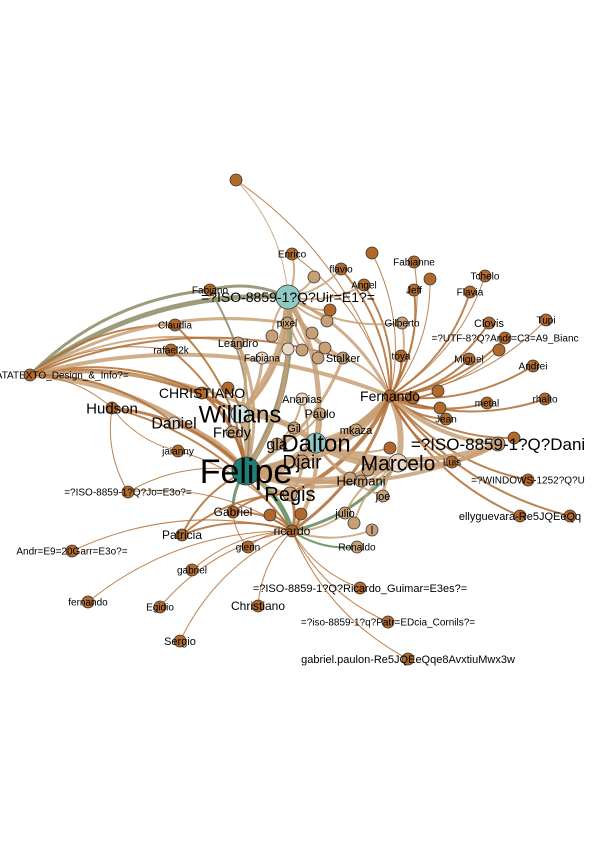 This screenshot has width=595, height=842. What do you see at coordinates (327, 321) in the screenshot?
I see `node-n_c2` at bounding box center [327, 321].